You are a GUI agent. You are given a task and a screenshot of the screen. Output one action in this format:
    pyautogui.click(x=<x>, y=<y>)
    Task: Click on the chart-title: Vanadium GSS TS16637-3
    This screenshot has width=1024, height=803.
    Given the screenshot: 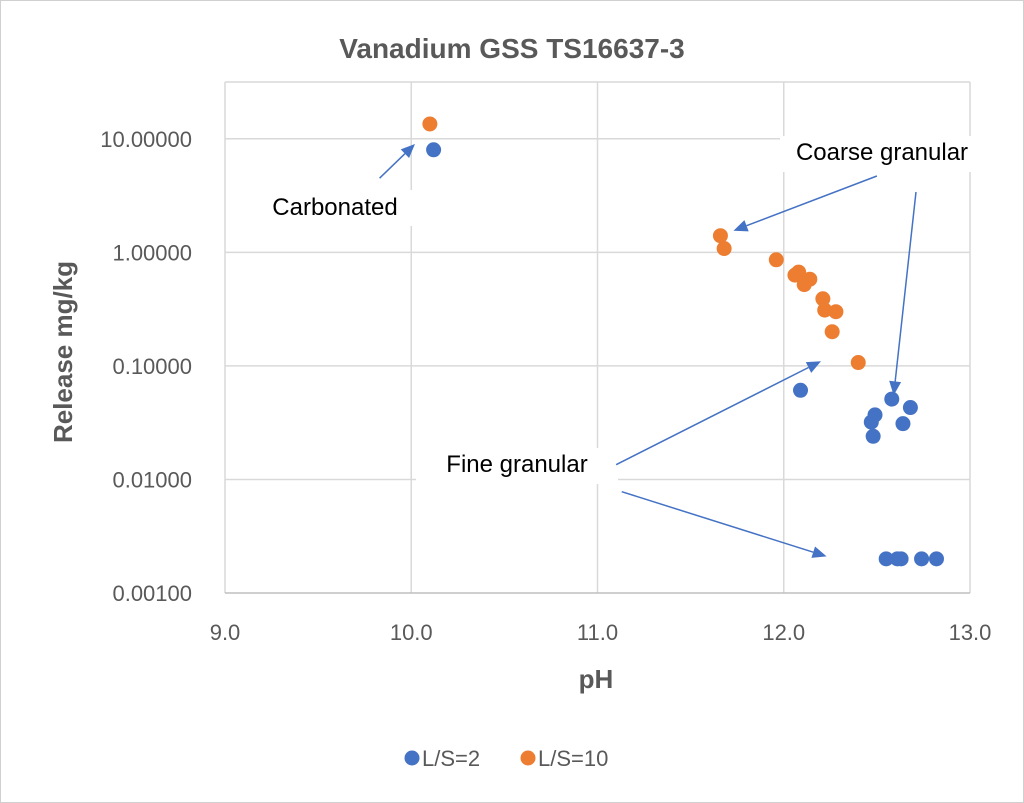 What is the action you would take?
    pyautogui.click(x=512, y=48)
    